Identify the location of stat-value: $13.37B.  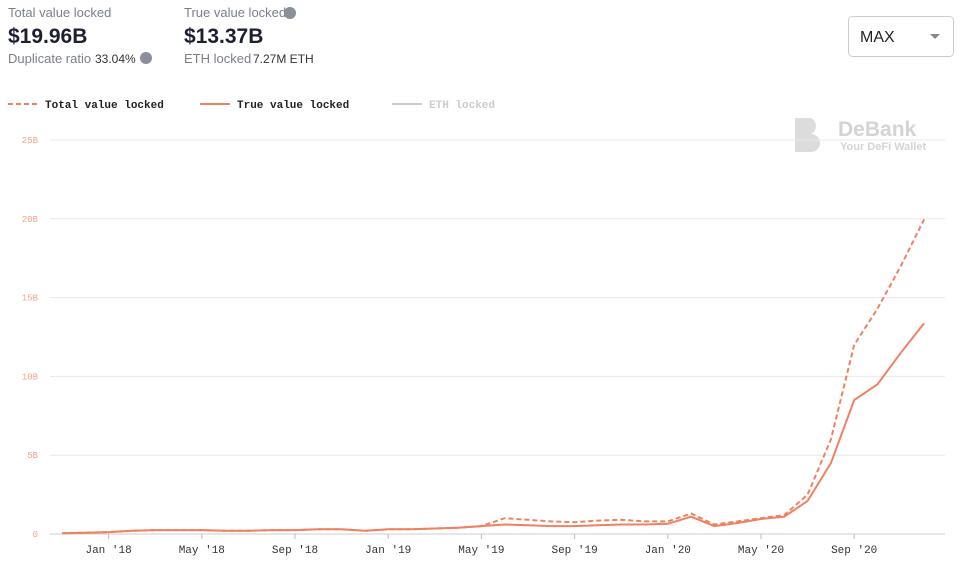
(223, 36).